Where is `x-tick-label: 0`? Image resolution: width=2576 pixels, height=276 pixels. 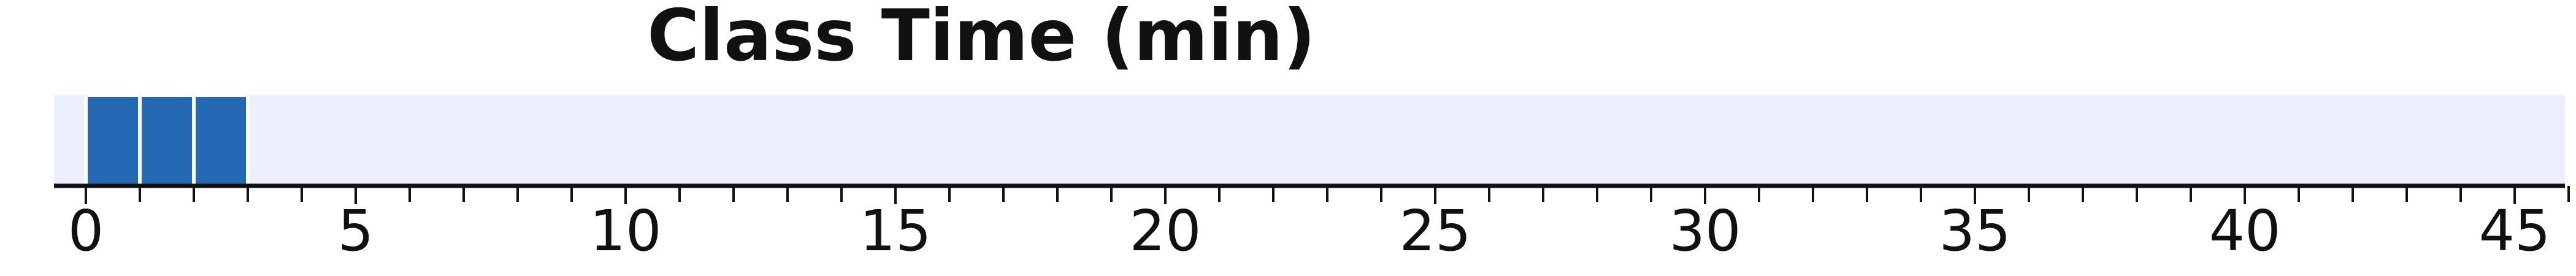 x-tick-label: 0 is located at coordinates (86, 231).